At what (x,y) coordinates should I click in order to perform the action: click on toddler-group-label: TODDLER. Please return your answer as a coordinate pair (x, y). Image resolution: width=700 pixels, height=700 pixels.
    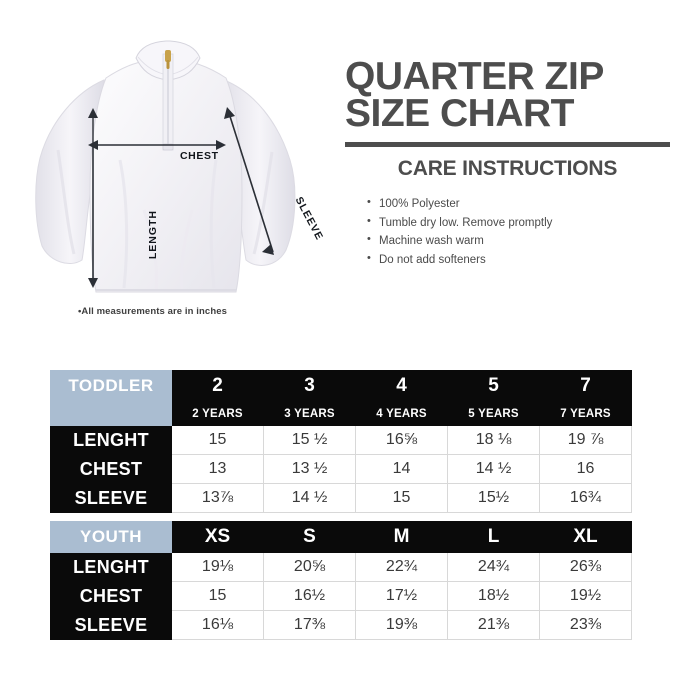
    Looking at the image, I should click on (111, 386).